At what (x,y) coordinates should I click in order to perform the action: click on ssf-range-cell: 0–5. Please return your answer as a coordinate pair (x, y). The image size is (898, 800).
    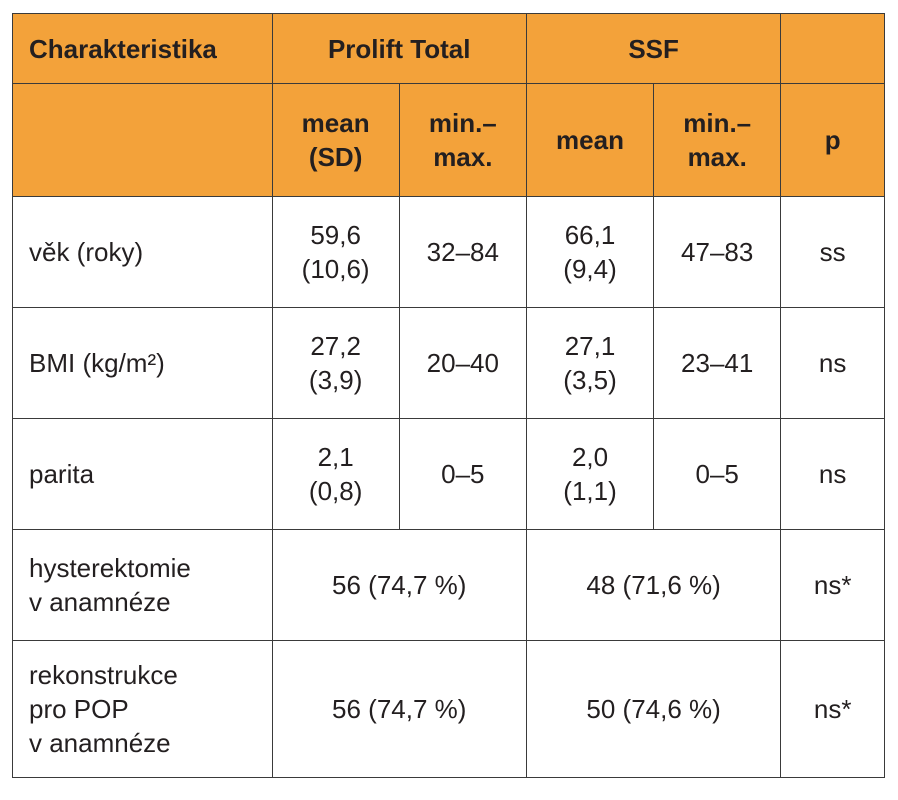
    Looking at the image, I should click on (717, 474).